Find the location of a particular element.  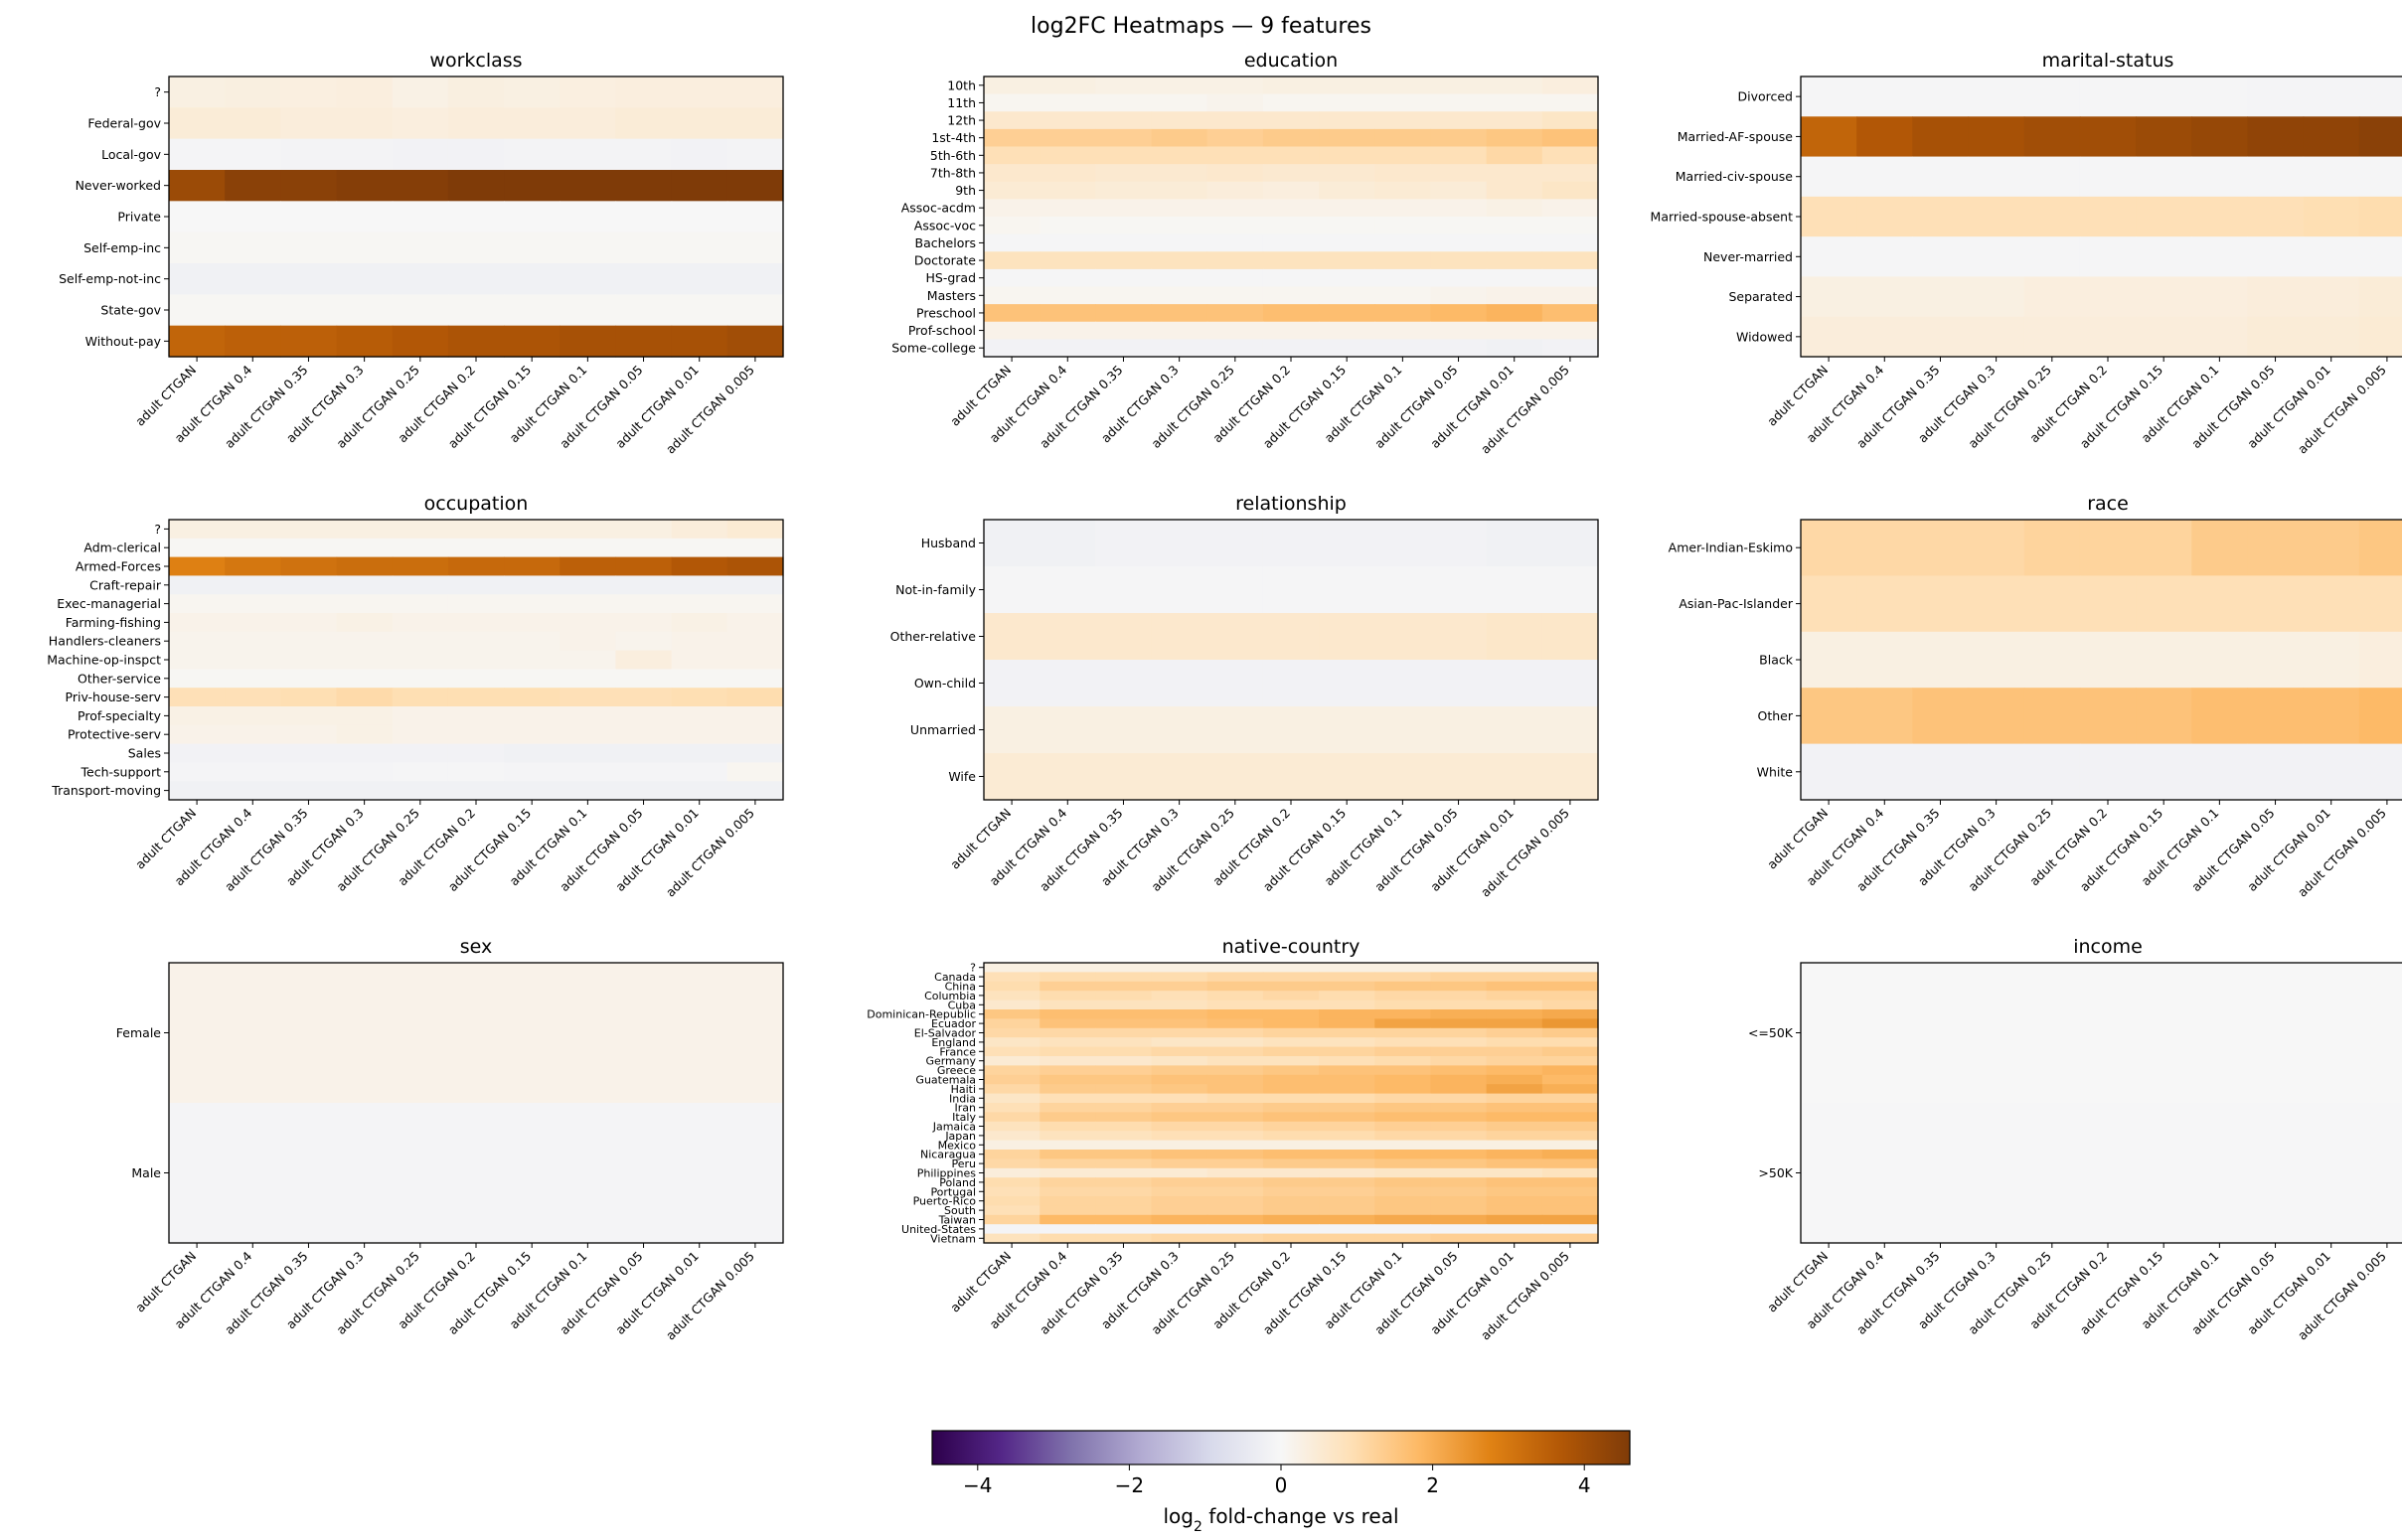

panel-title: sex is located at coordinates (476, 947).